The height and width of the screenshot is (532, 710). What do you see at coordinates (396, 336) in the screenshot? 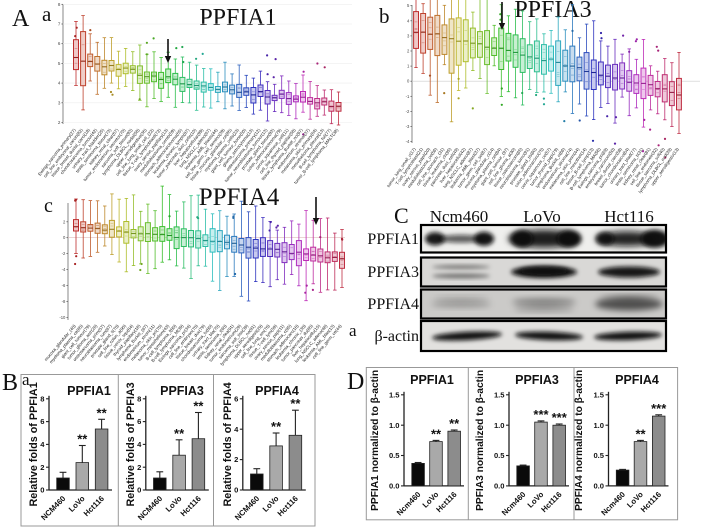
I see `svg-text: β-actin` at bounding box center [396, 336].